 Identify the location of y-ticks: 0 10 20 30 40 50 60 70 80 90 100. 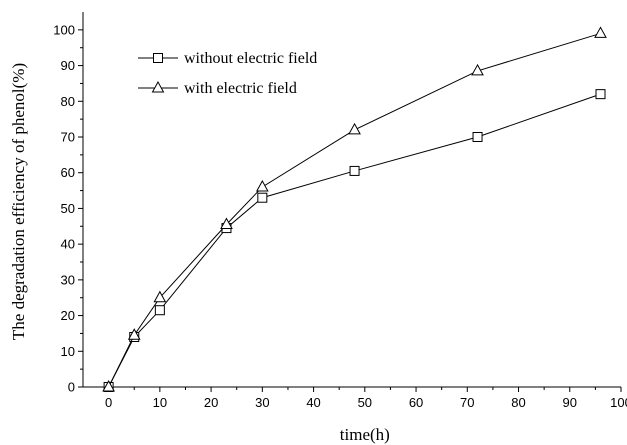
(68, 208).